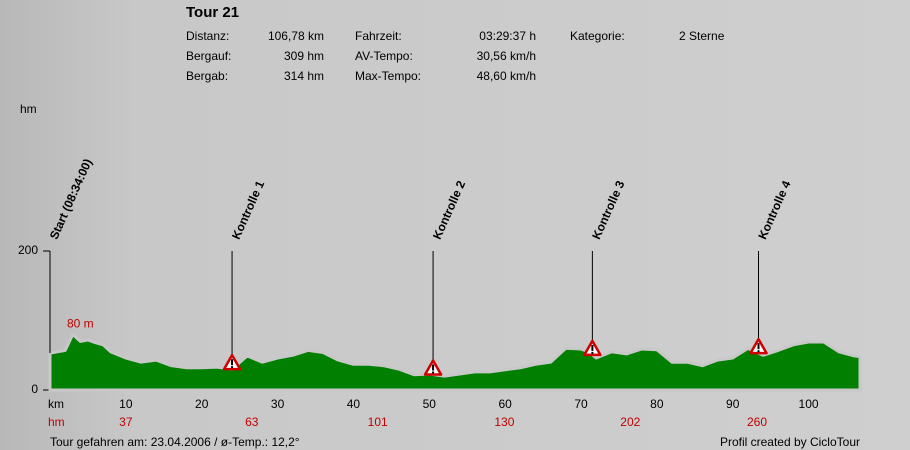 The height and width of the screenshot is (450, 910). I want to click on x-tick-label: 40, so click(354, 404).